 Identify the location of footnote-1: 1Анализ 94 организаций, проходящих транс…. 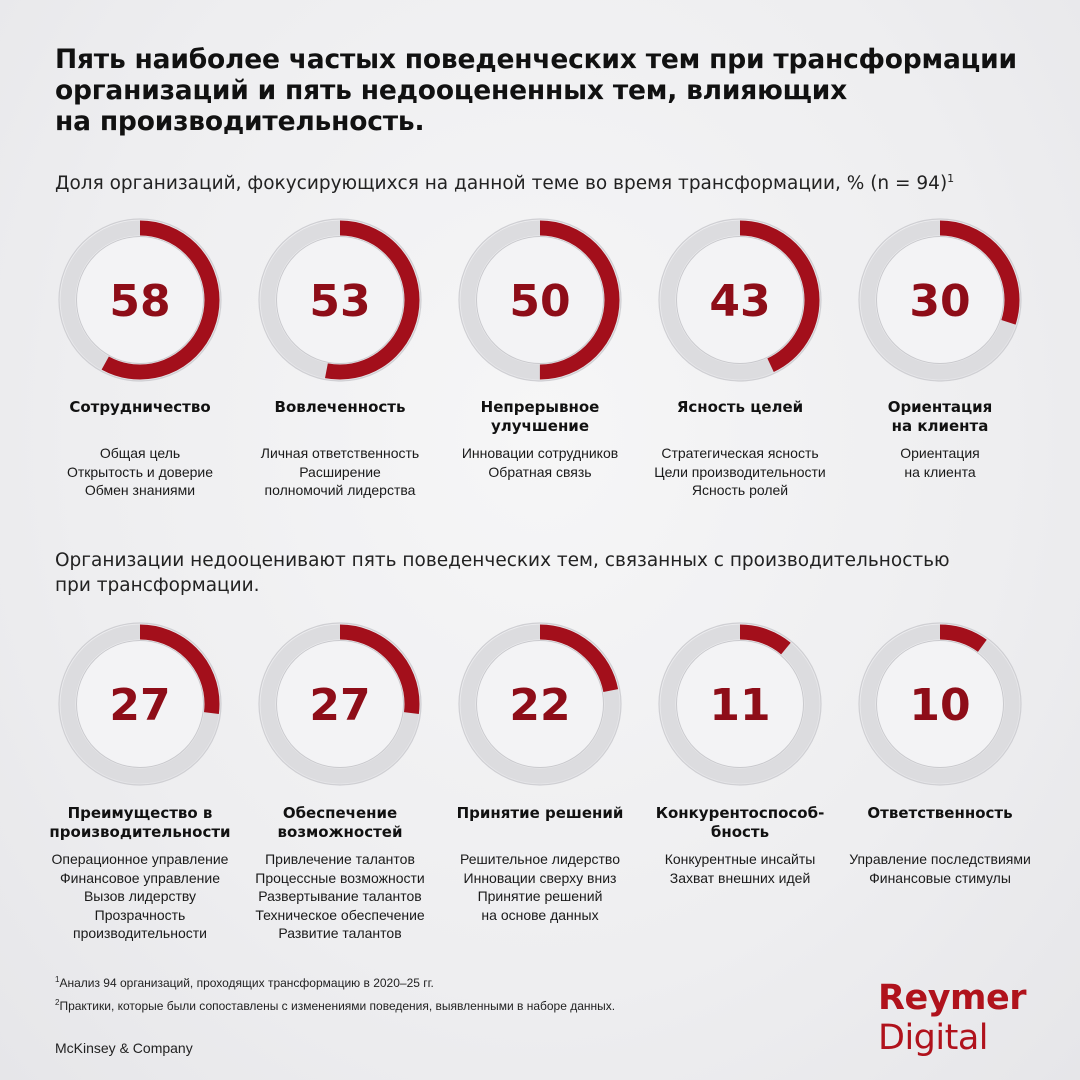
(335, 981).